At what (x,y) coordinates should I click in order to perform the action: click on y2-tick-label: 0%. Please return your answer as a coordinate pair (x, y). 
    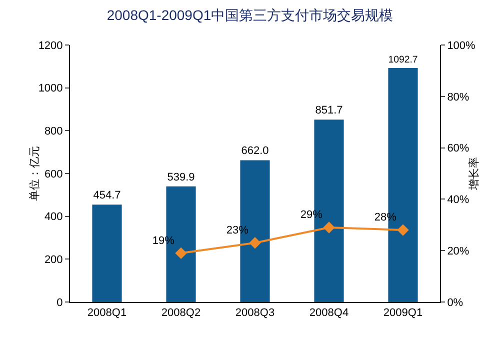
    Looking at the image, I should click on (455, 302).